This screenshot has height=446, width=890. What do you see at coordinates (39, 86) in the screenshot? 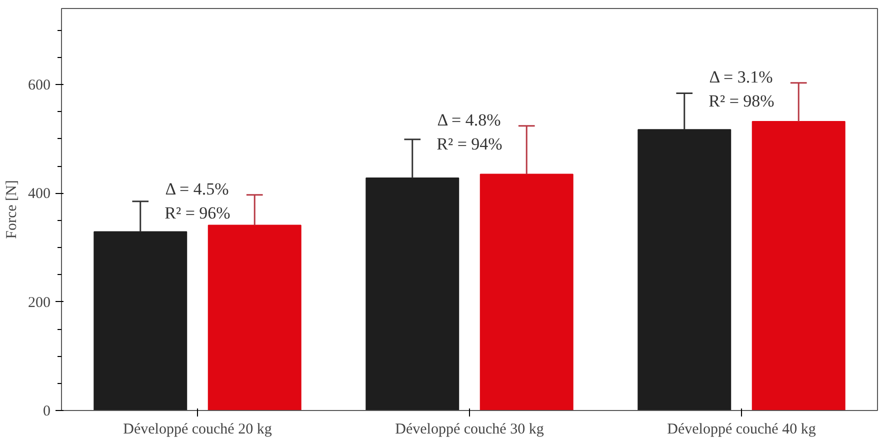
I see `y-tick-label: 600` at bounding box center [39, 86].